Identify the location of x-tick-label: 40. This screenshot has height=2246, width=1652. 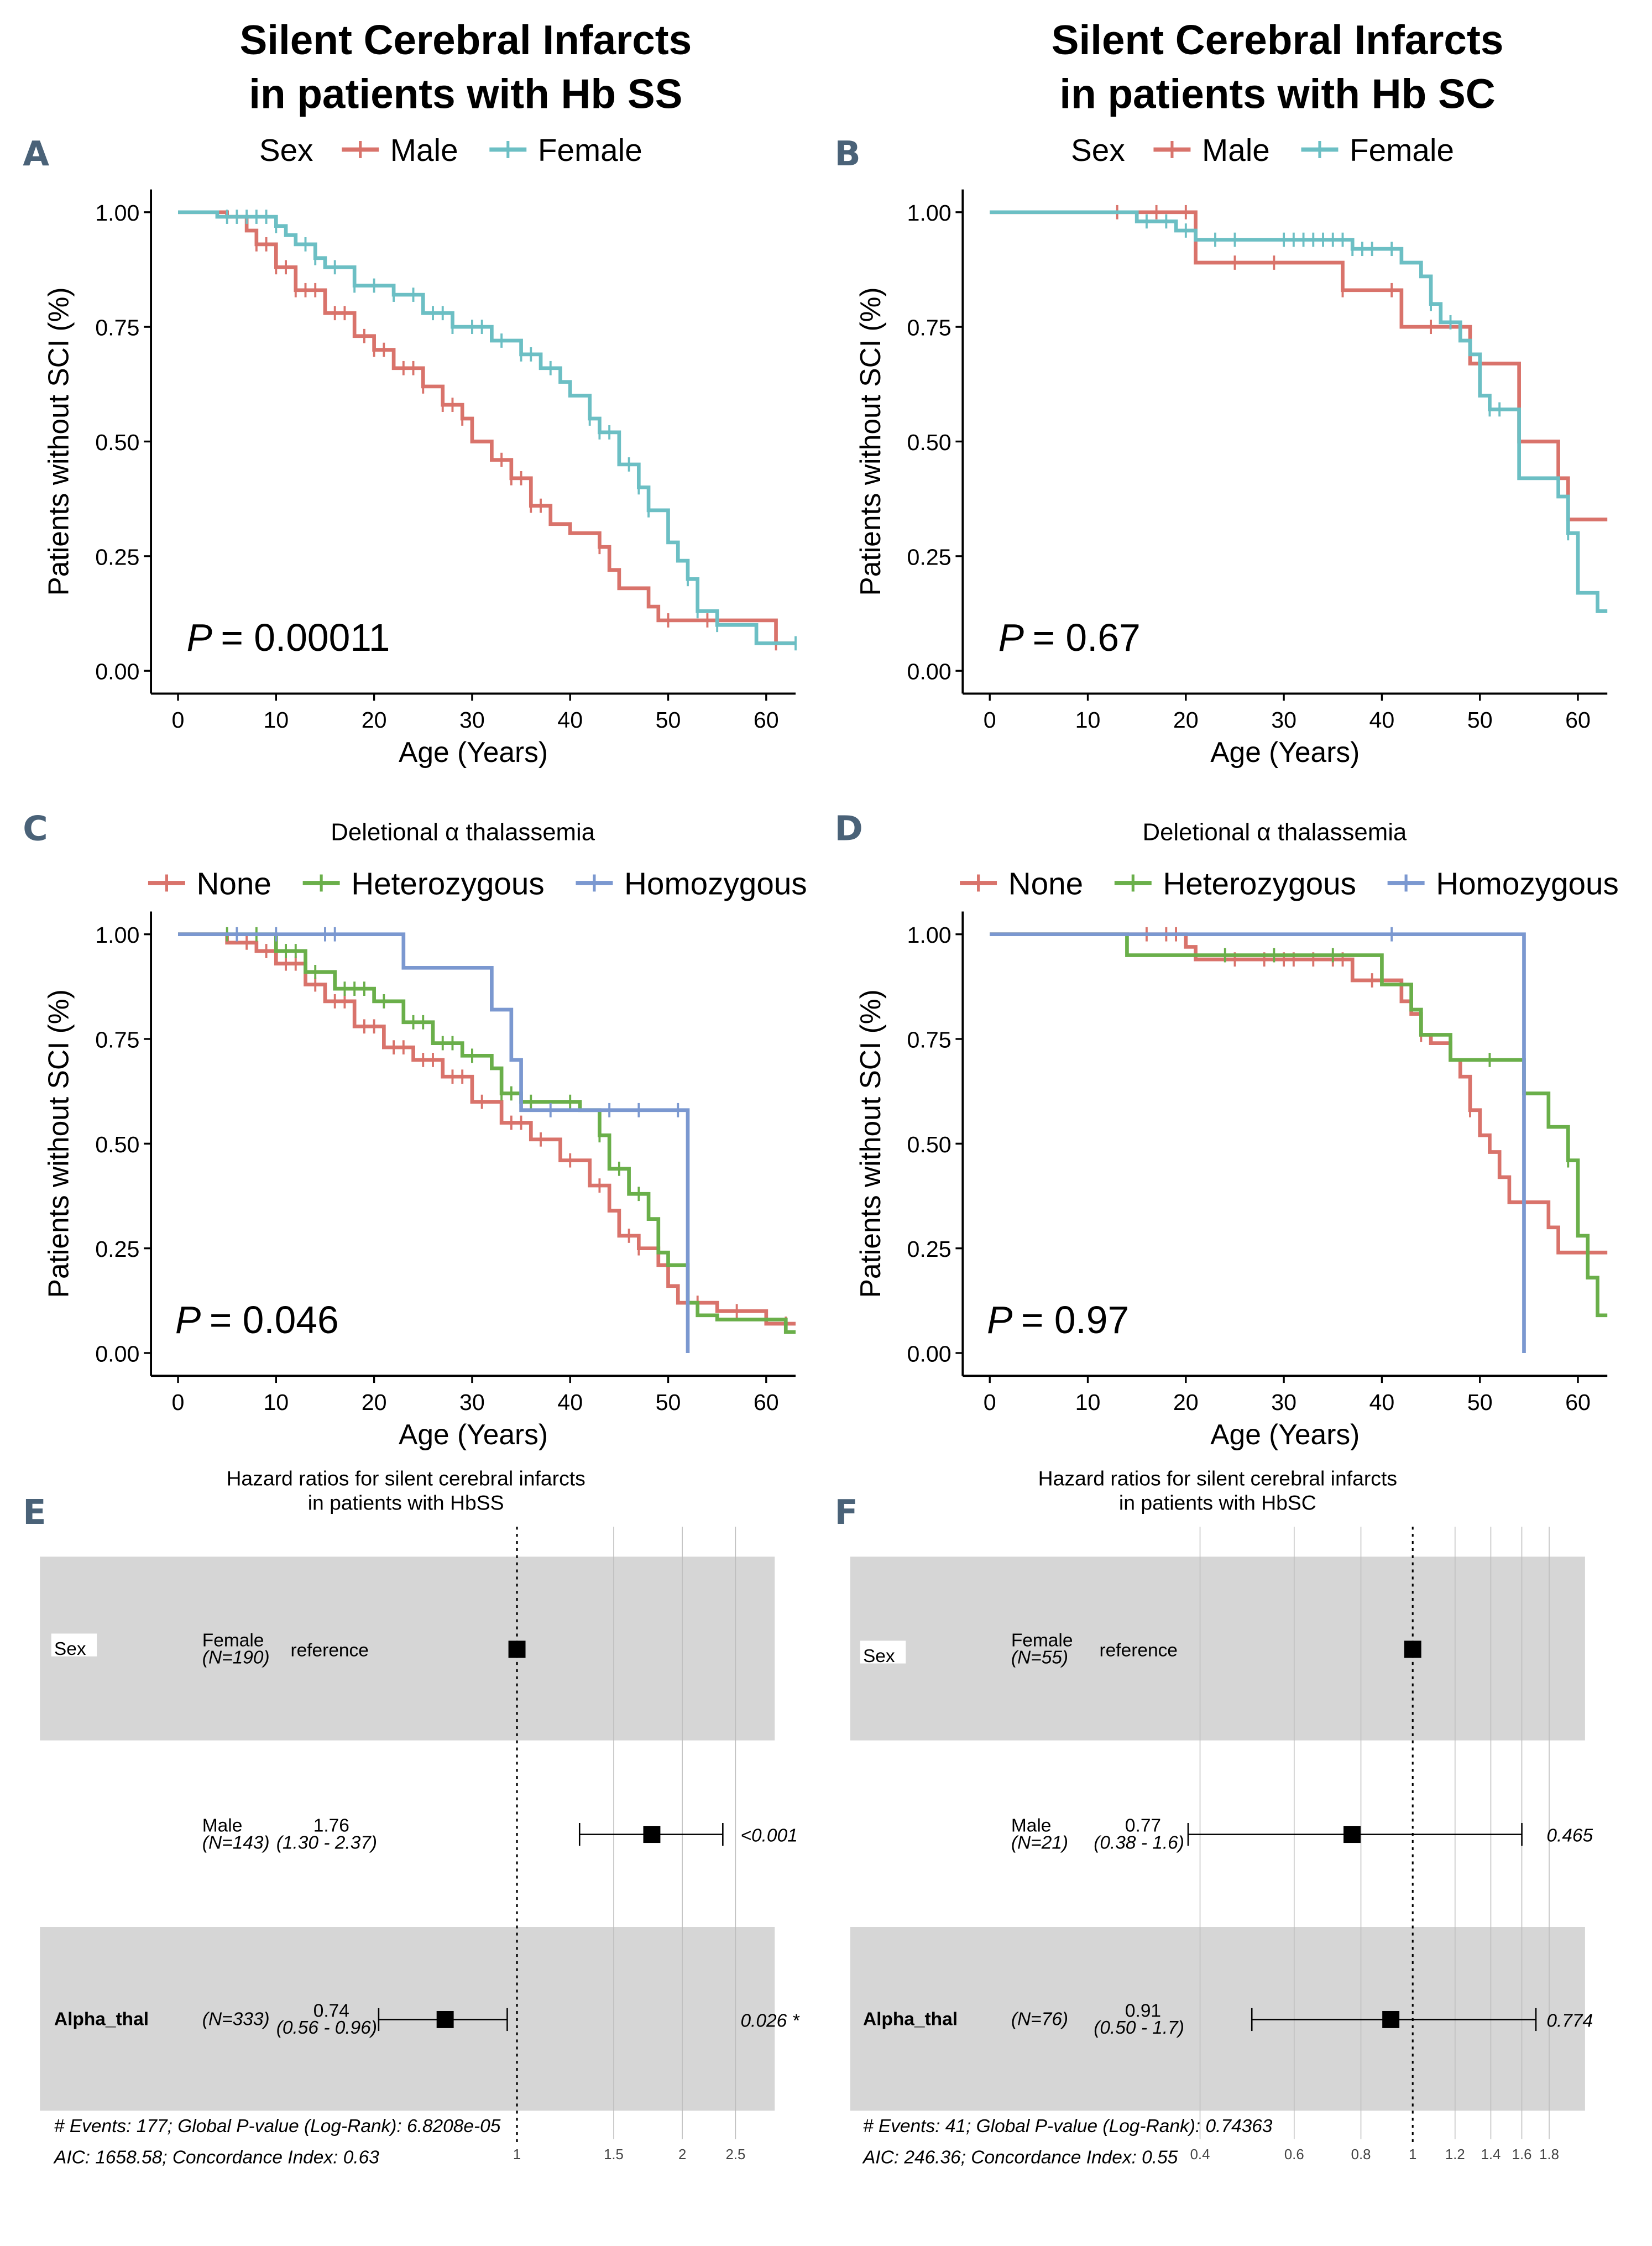
(1381, 720).